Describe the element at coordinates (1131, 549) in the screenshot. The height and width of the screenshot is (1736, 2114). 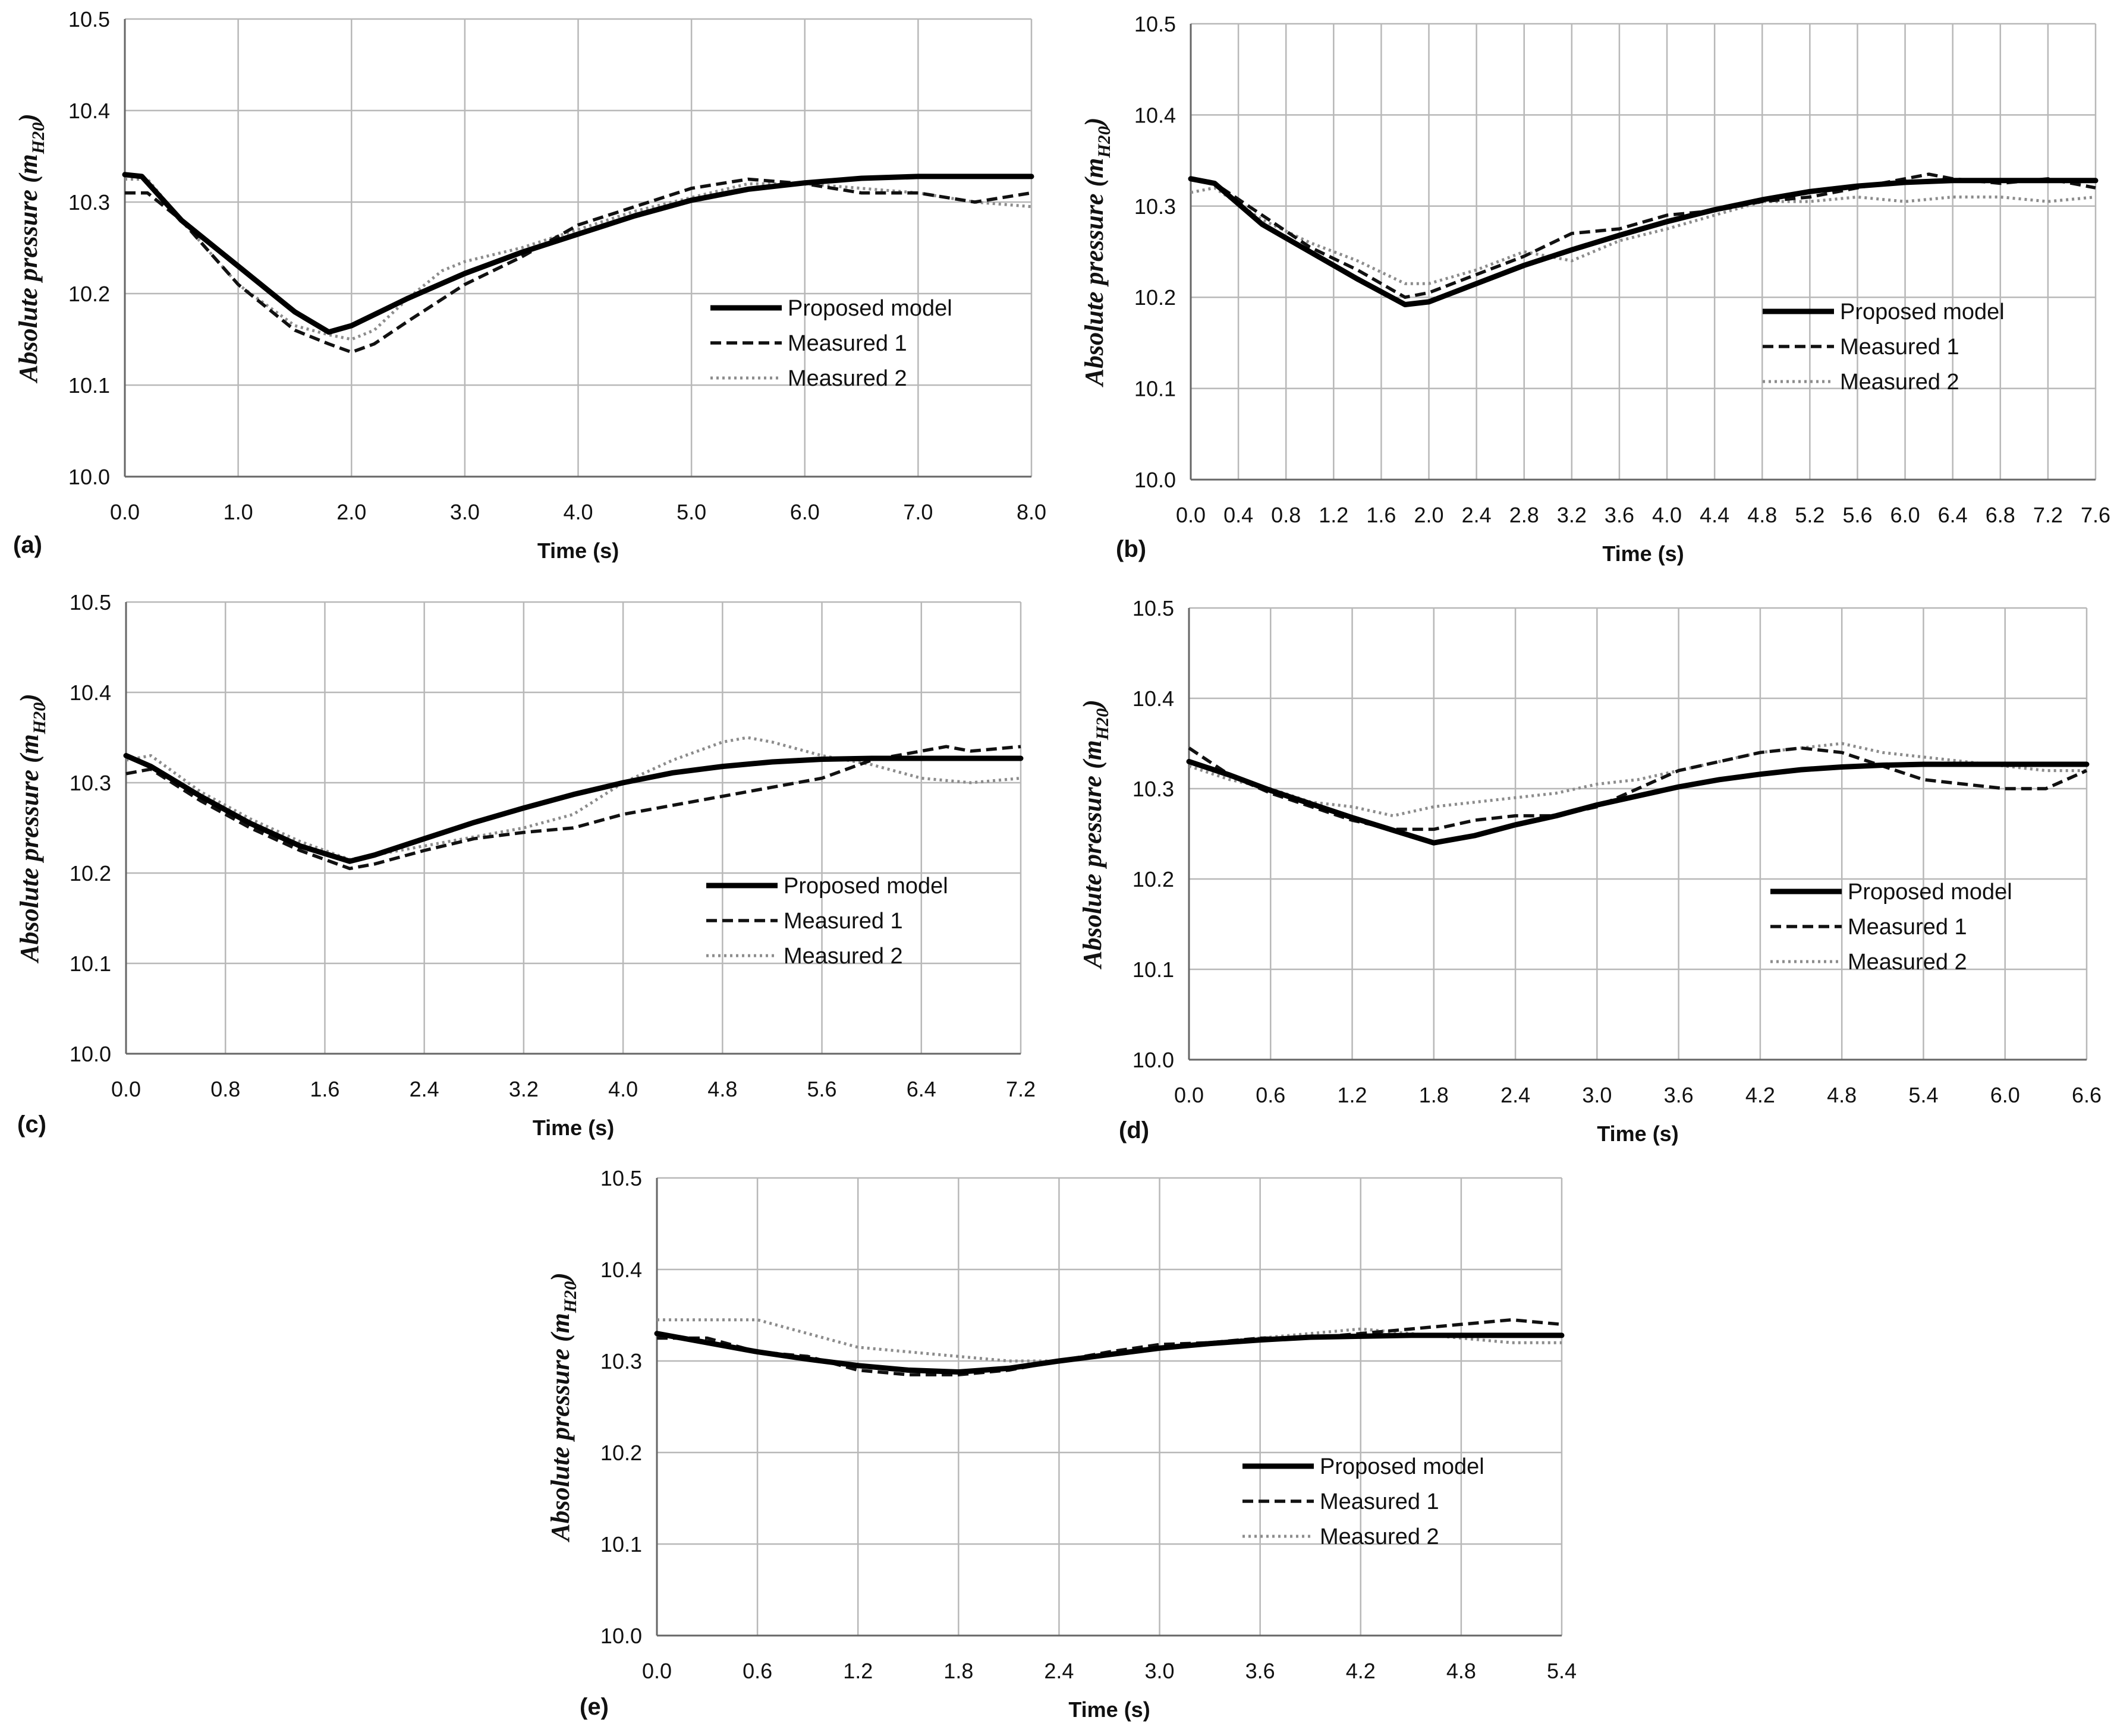
I see `panel-label: (b)` at that location.